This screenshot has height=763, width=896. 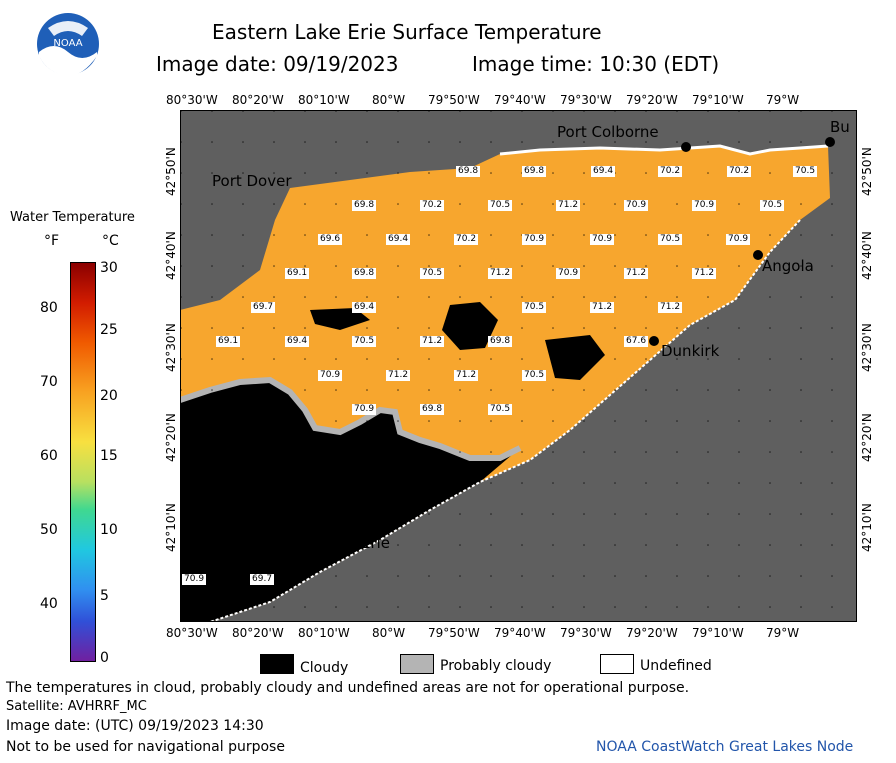 I want to click on fahrenheit-tick: 70, so click(x=49, y=382).